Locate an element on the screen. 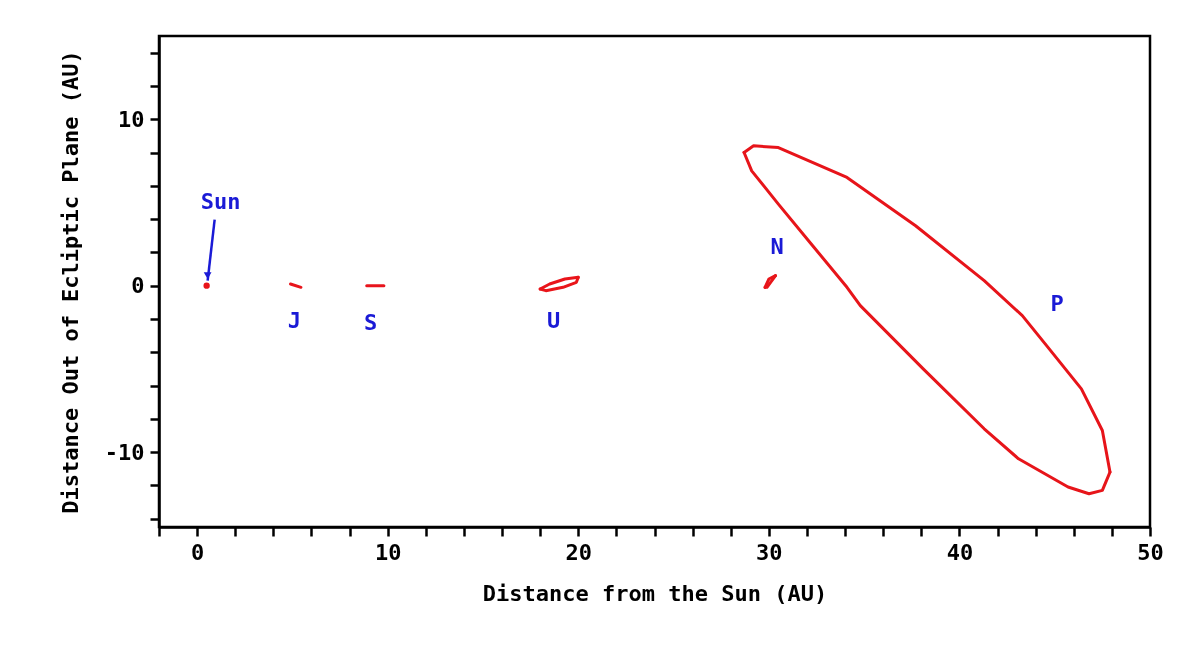 Image resolution: width=1182 pixels, height=651 pixels. y-axis-title: Distance Out of Ecliptic Plane (AU) is located at coordinates (70, 282).